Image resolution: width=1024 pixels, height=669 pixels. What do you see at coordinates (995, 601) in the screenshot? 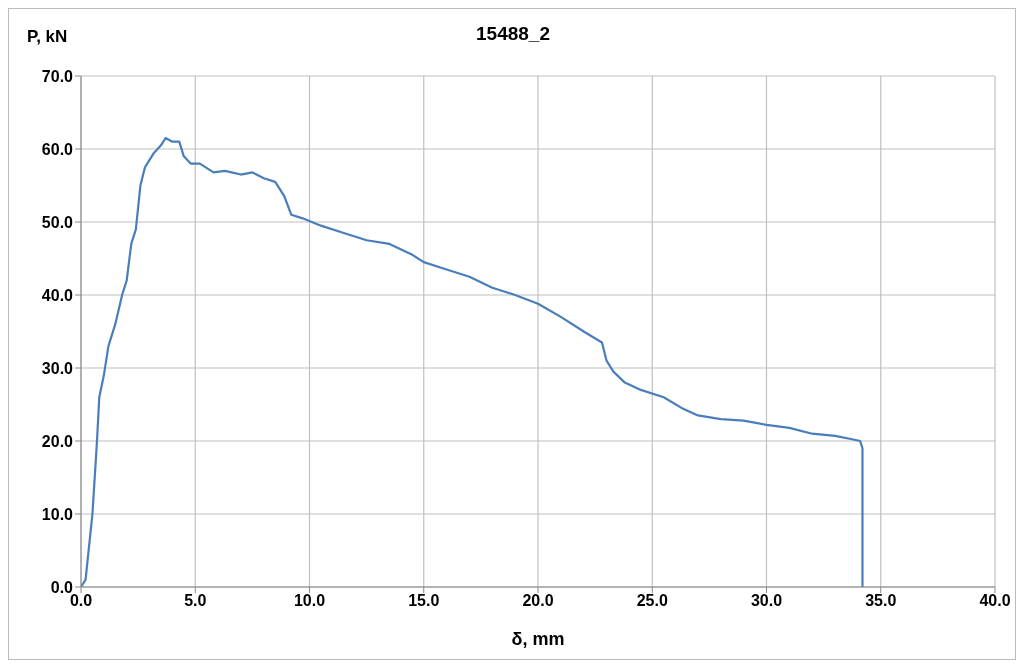
I see `x-tick-label: 40.0` at bounding box center [995, 601].